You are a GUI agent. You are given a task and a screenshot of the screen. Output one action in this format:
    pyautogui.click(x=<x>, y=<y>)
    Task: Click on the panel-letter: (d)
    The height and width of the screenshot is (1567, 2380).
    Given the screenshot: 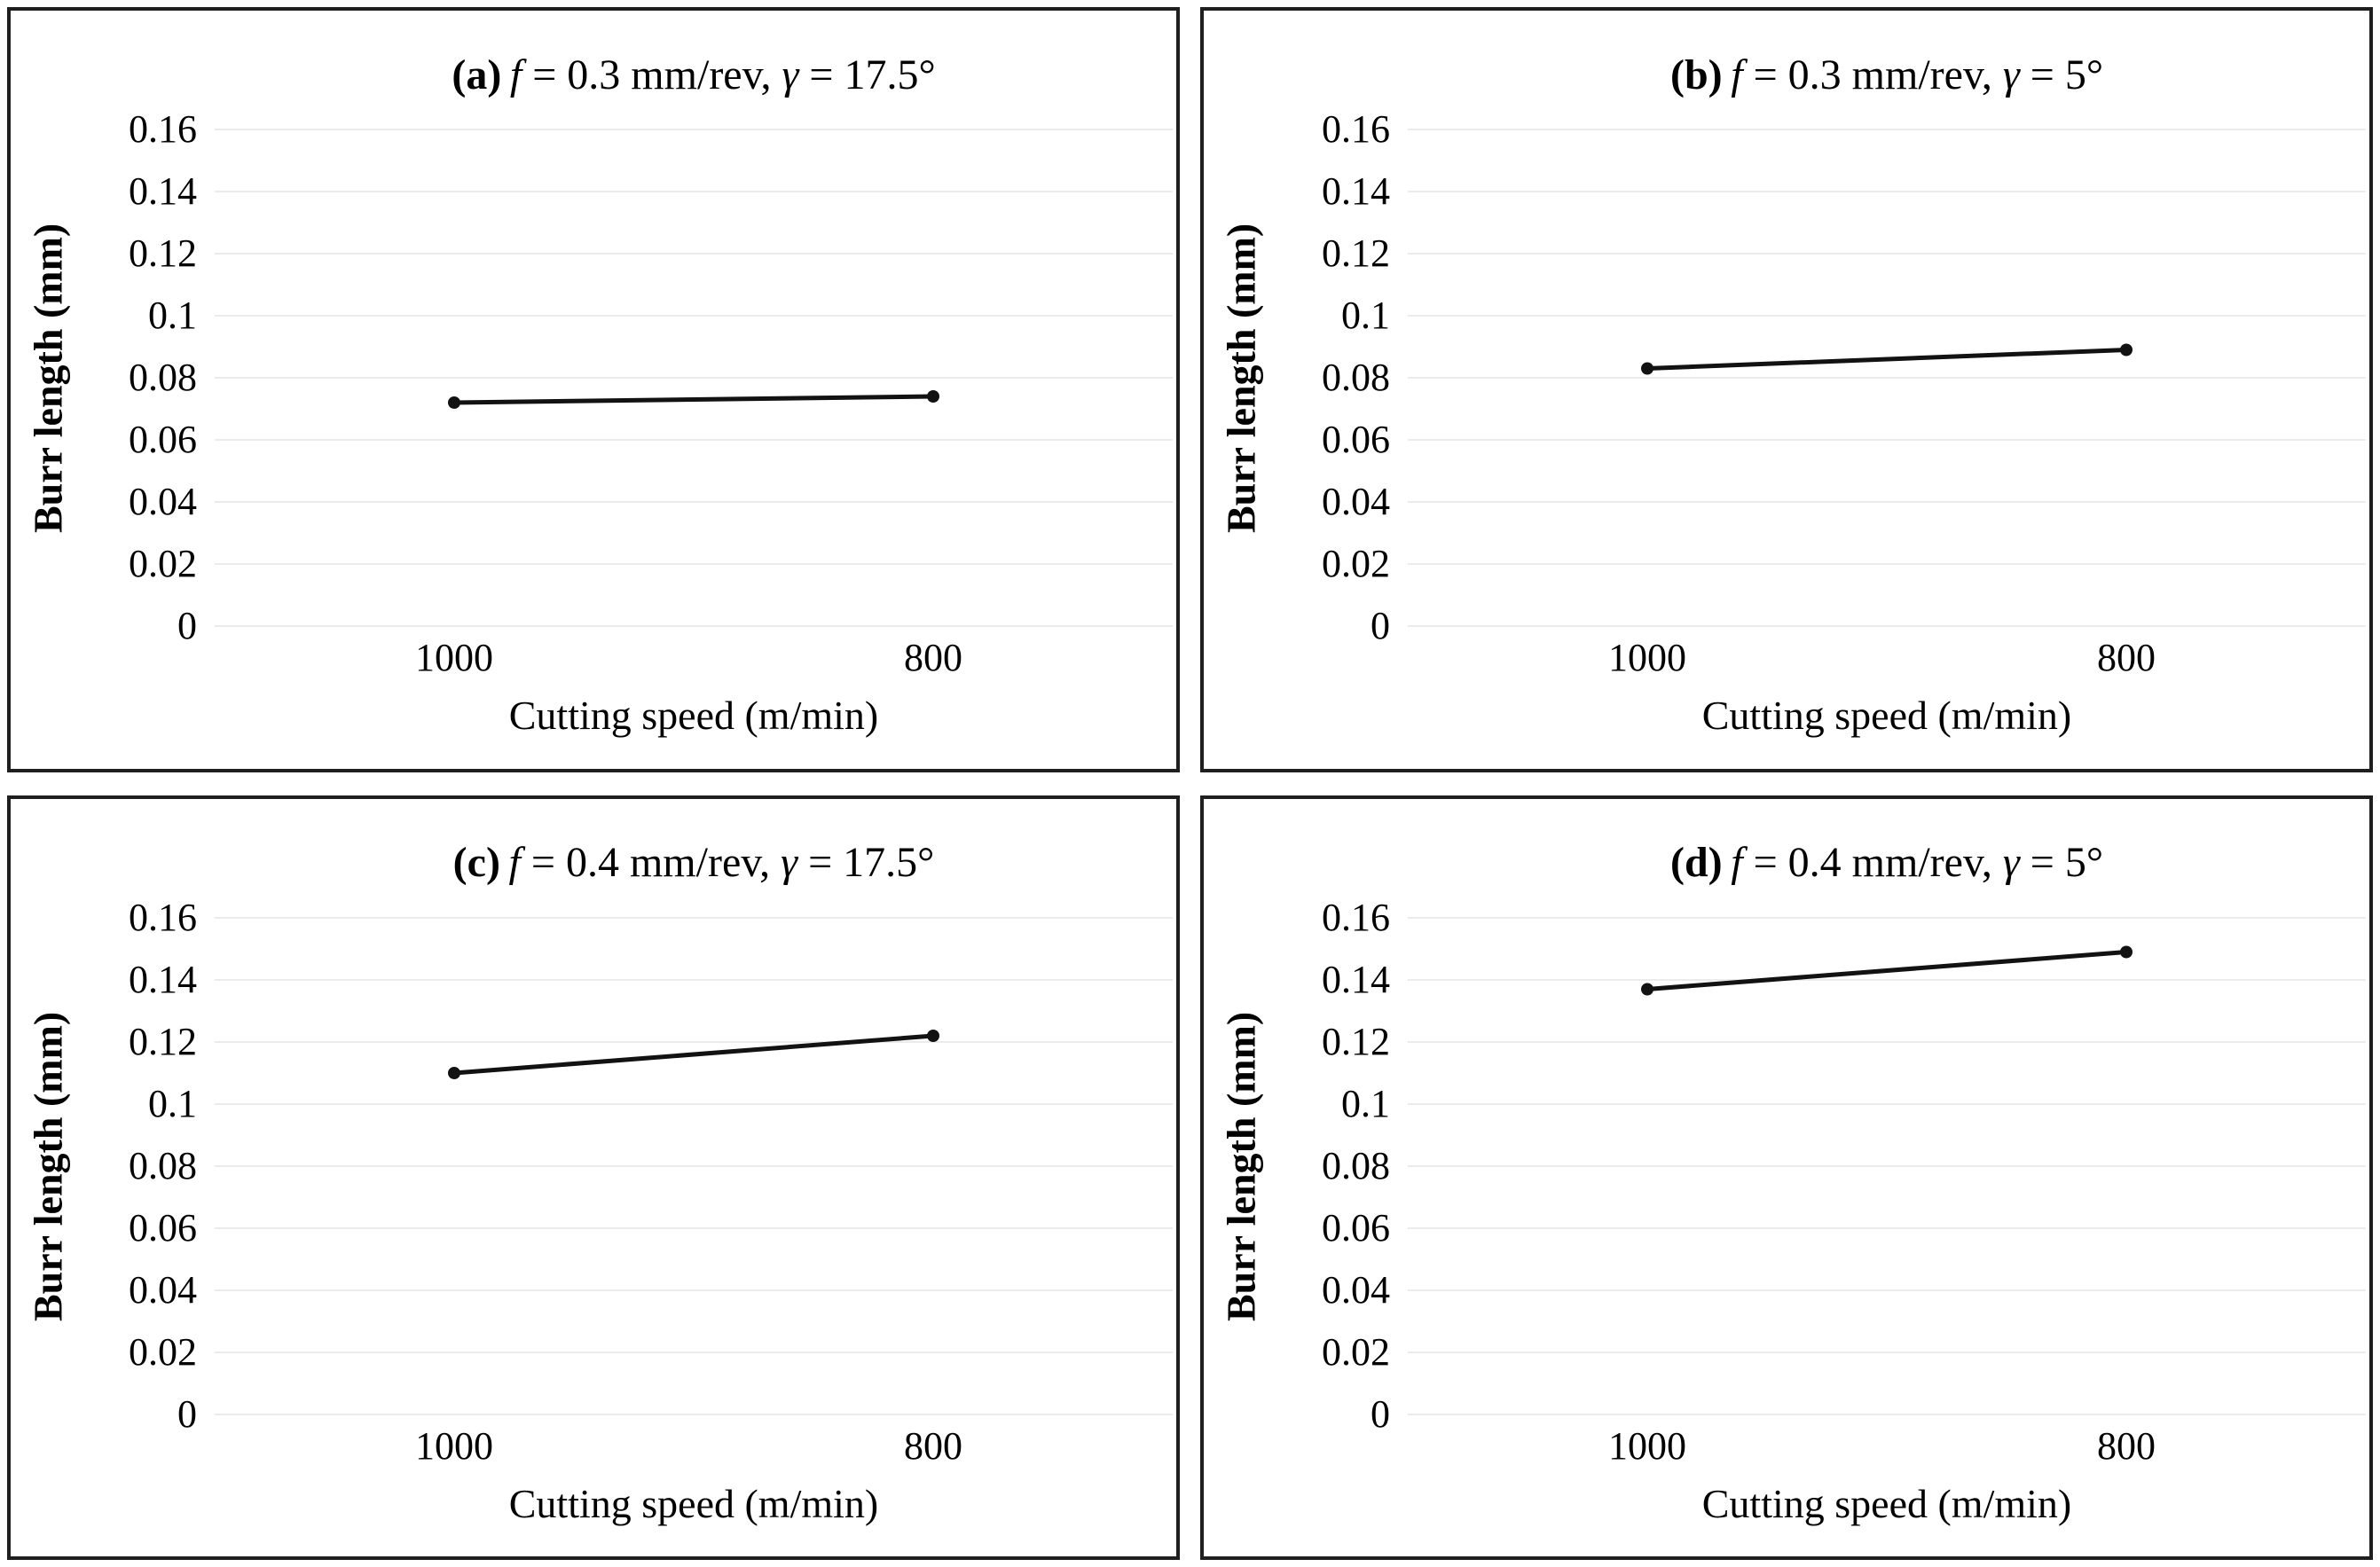 What is the action you would take?
    pyautogui.click(x=1696, y=862)
    